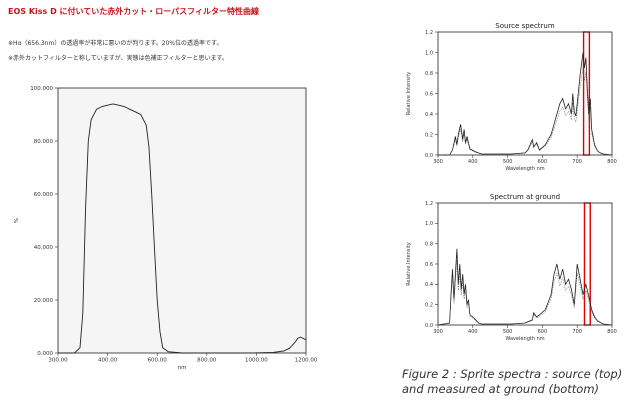 Image resolution: width=640 pixels, height=401 pixels. I want to click on figure-caption-line2: and measured at ground (bottom), so click(501, 389).